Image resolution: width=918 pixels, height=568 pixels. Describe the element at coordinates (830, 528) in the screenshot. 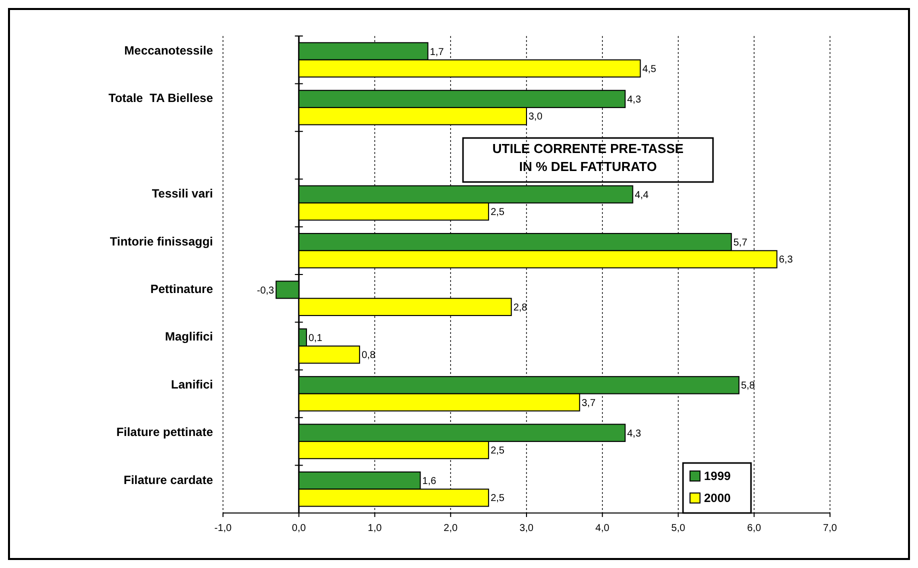

I see `x-tick-label: 7,0` at that location.